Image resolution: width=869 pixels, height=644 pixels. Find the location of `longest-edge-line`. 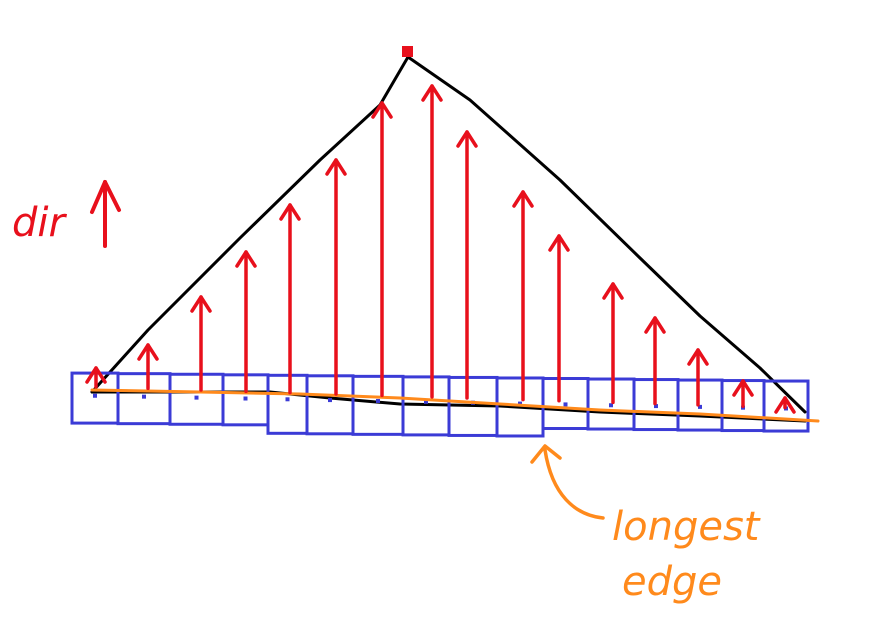

longest-edge-line is located at coordinates (455, 405).